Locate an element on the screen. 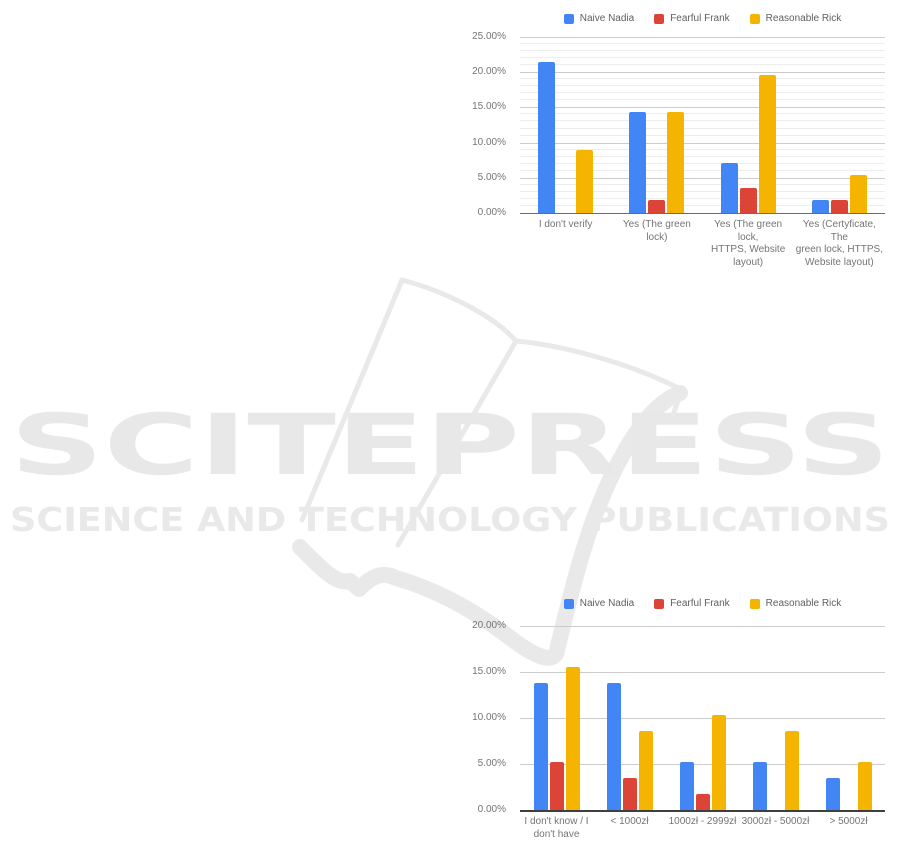 The height and width of the screenshot is (842, 901). x-category-label: Yes (The green lock) is located at coordinates (656, 231).